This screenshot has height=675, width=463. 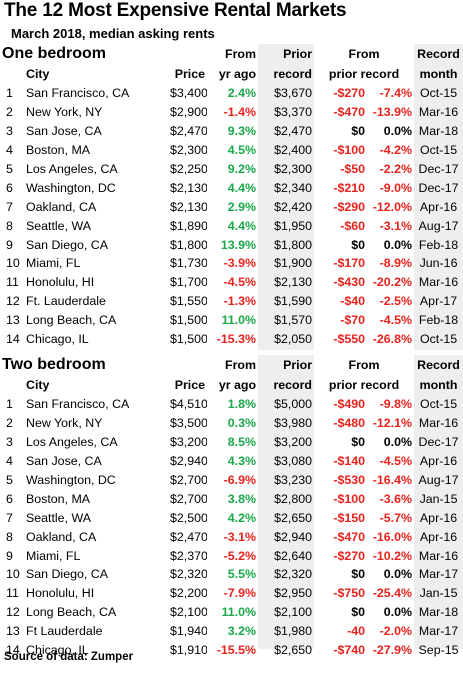 What do you see at coordinates (38, 74) in the screenshot?
I see `header-city: City` at bounding box center [38, 74].